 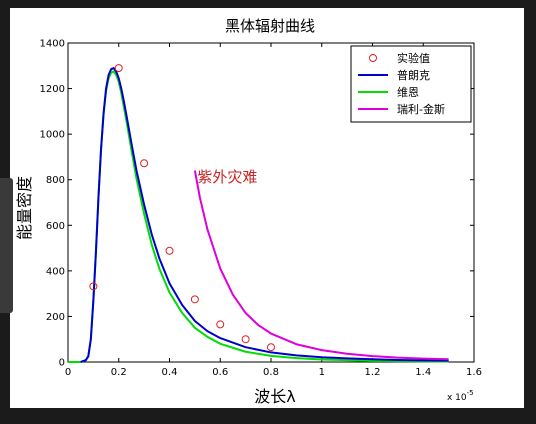 What do you see at coordinates (322, 372) in the screenshot?
I see `x-tick-label: 1` at bounding box center [322, 372].